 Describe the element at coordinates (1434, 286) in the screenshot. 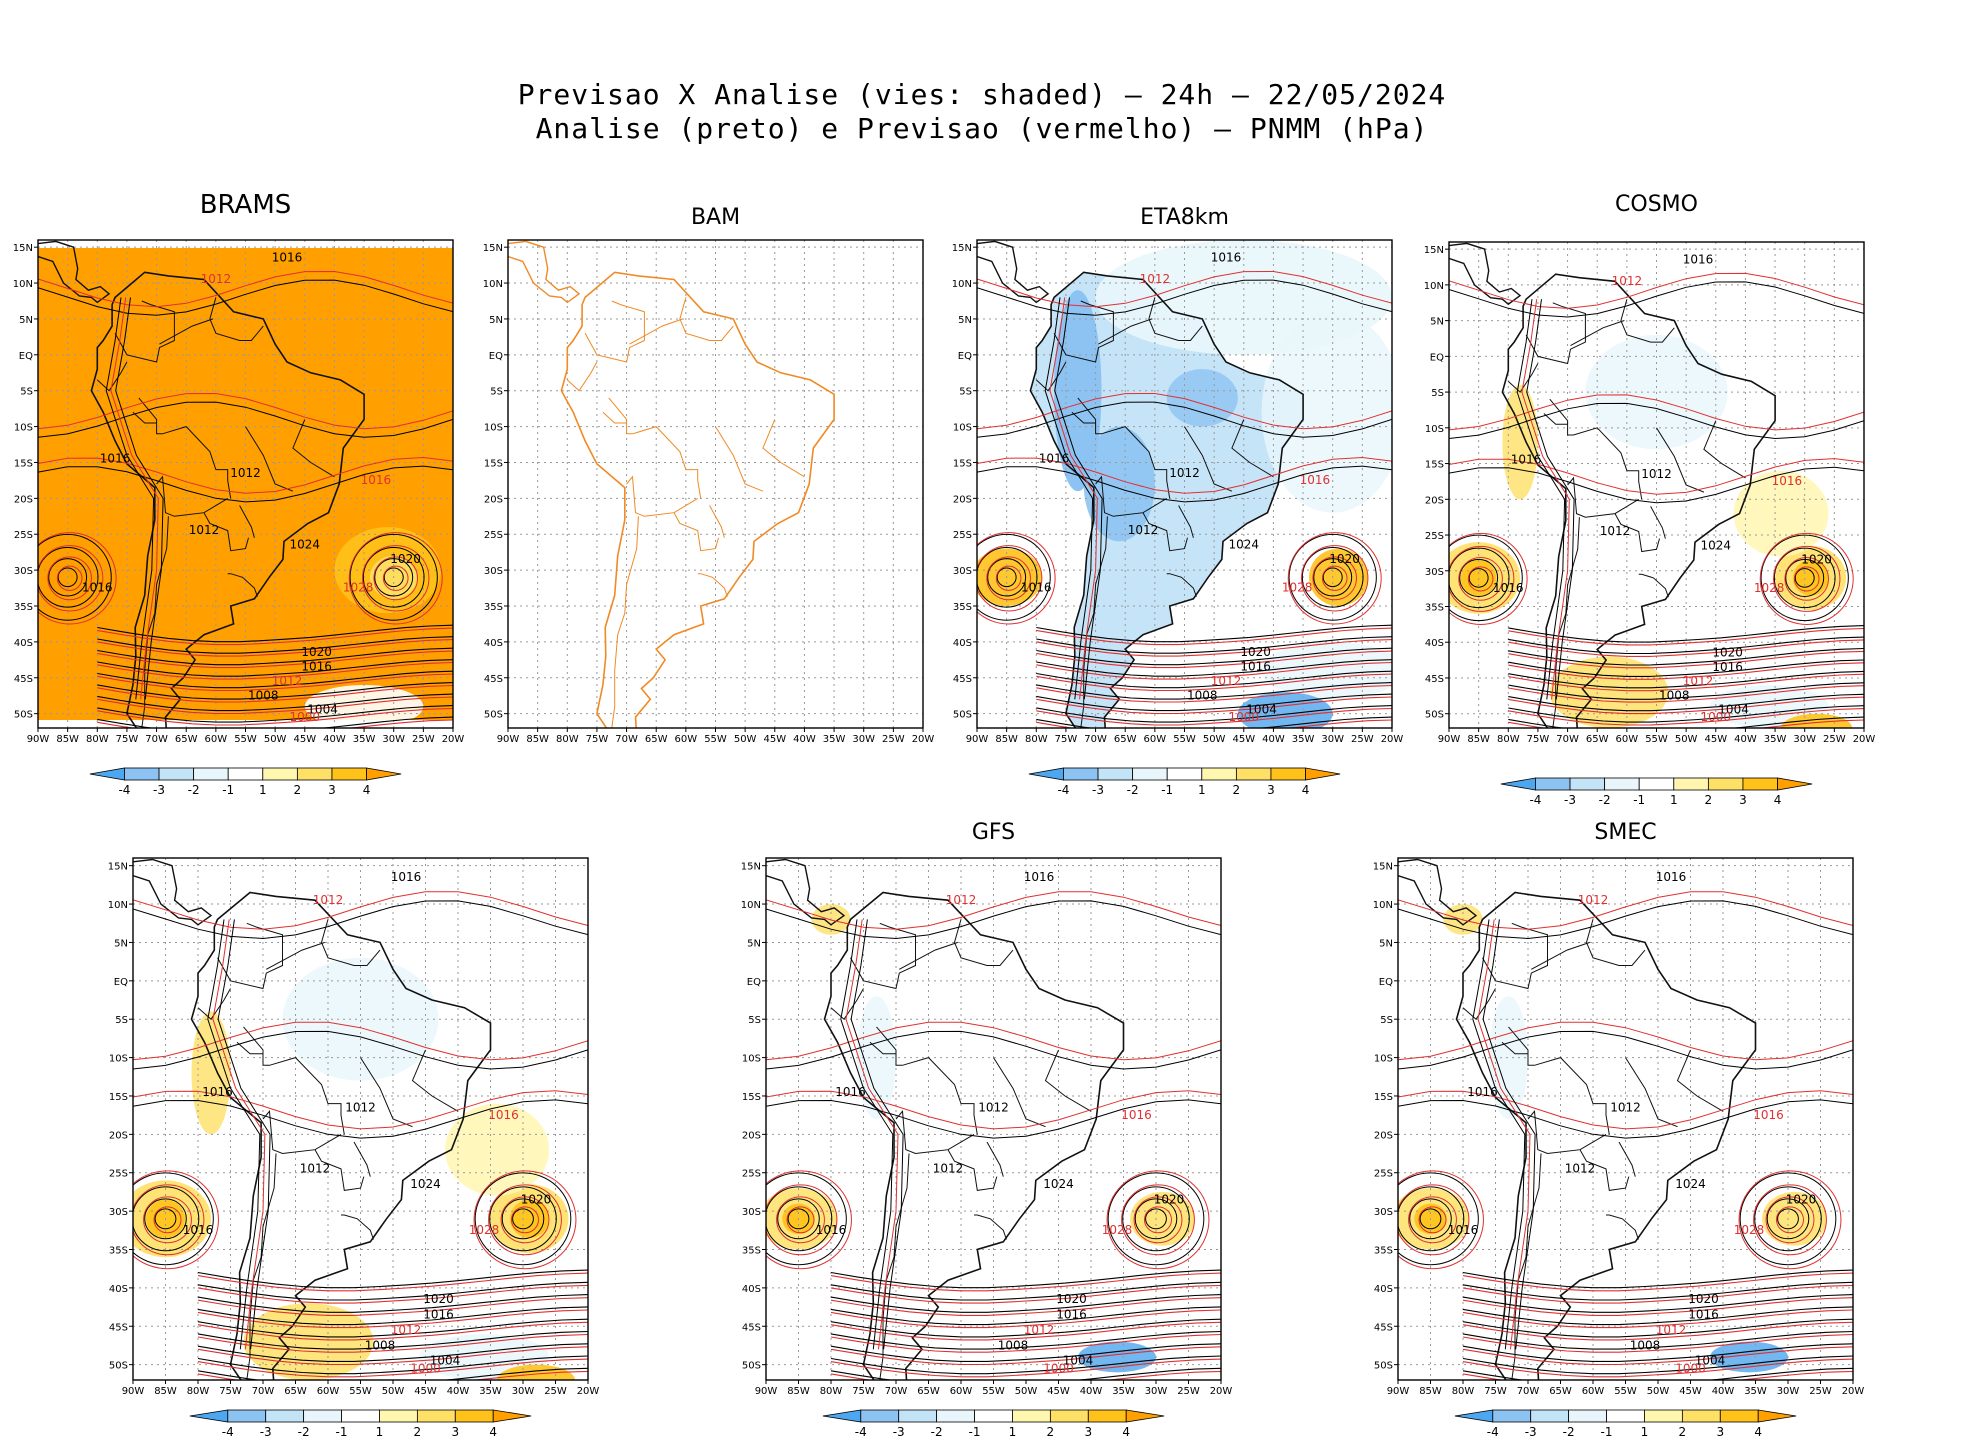

I see `lat-tick-label: 10N` at that location.